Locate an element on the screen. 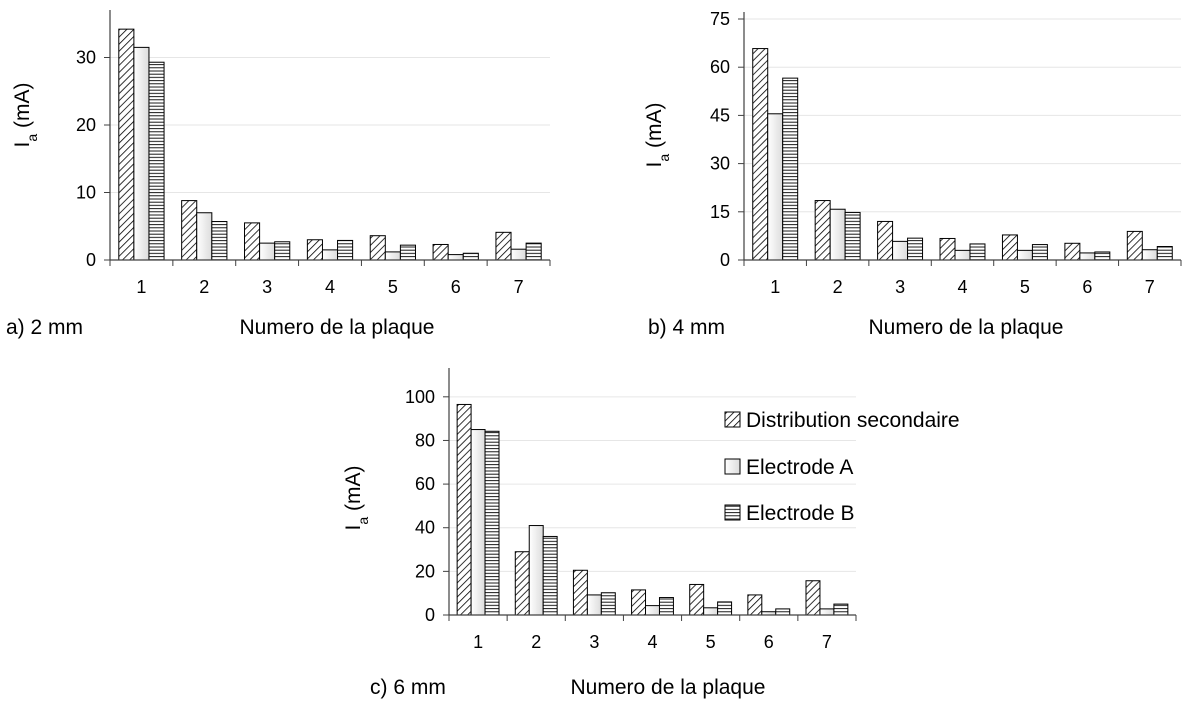  legend-swatch-electrode-b is located at coordinates (732, 512).